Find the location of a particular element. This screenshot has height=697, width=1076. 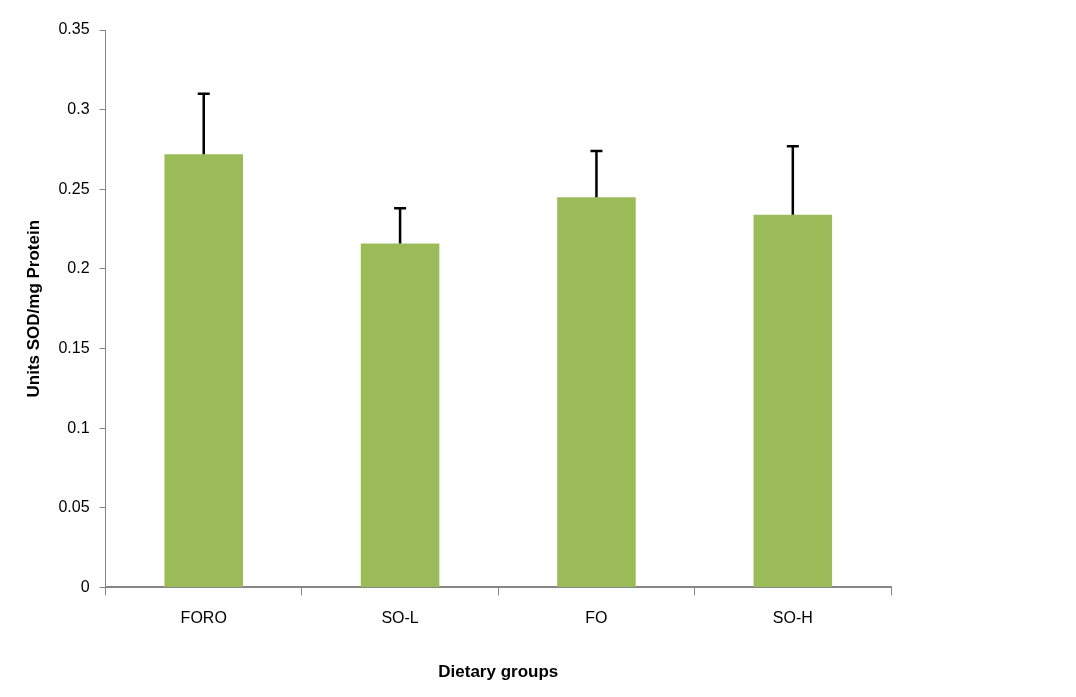

y-tick-label: 0.05 is located at coordinates (74, 507).